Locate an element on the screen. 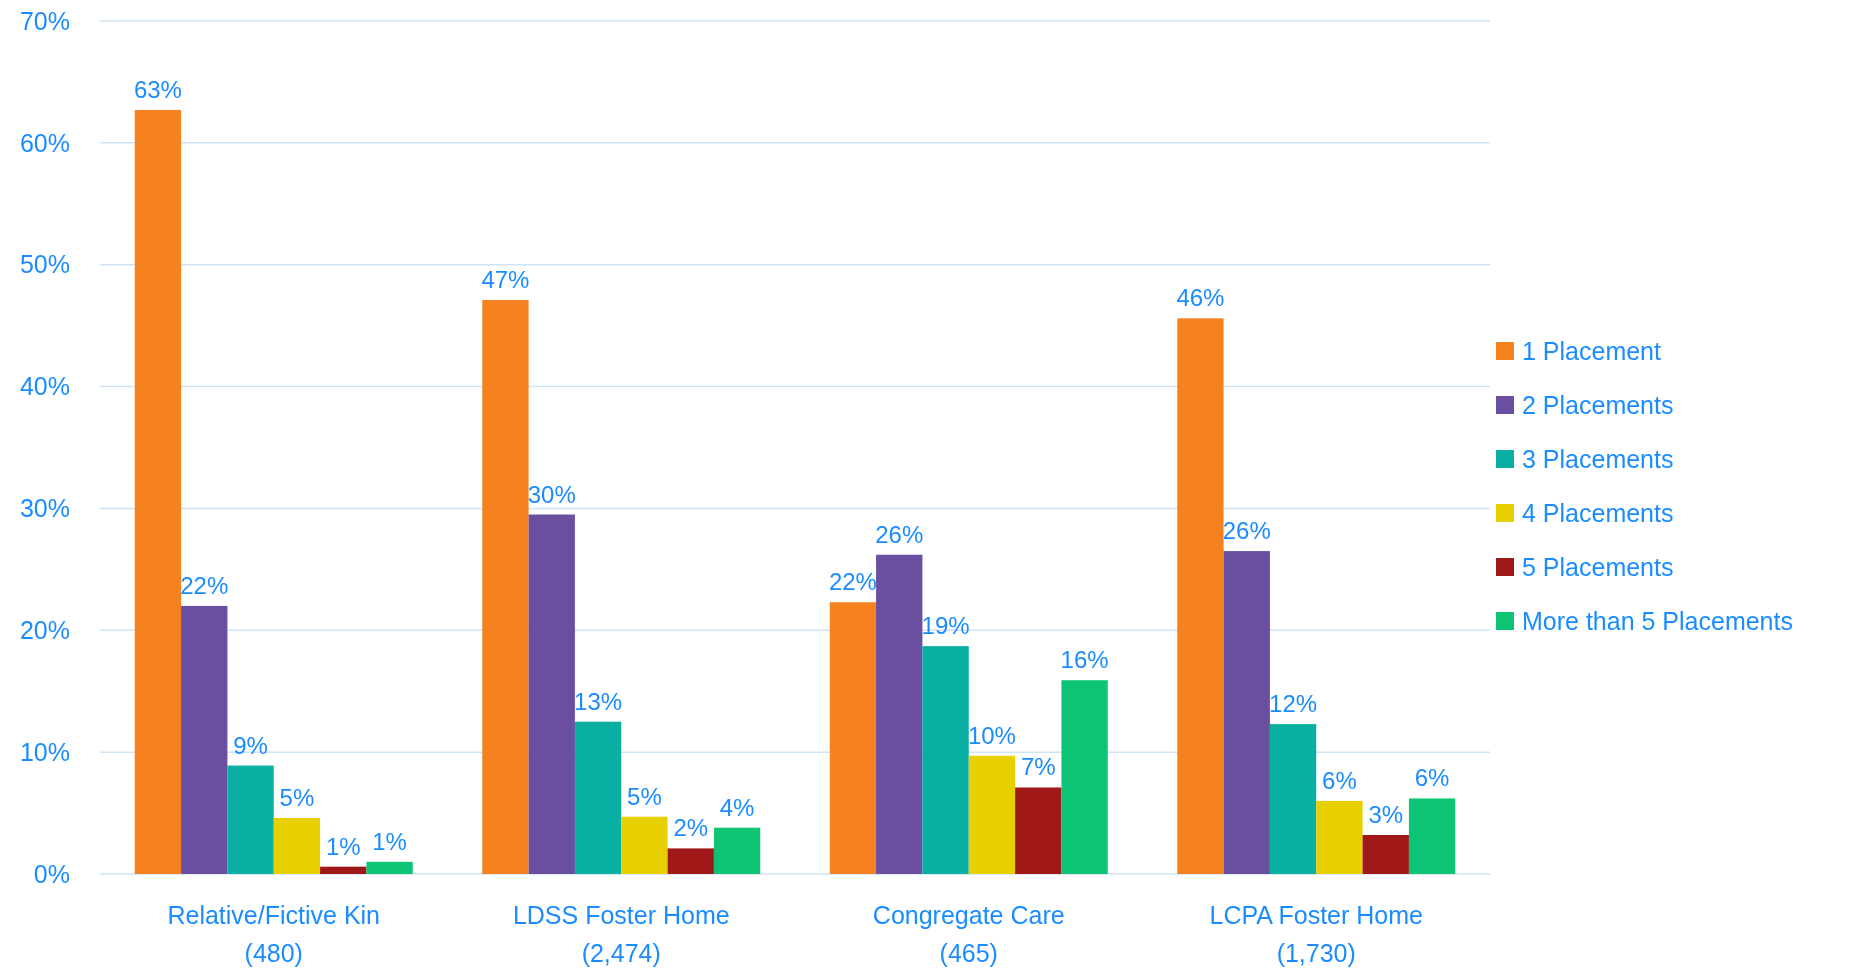 The height and width of the screenshot is (970, 1852). data-label: 3% is located at coordinates (1386, 815).